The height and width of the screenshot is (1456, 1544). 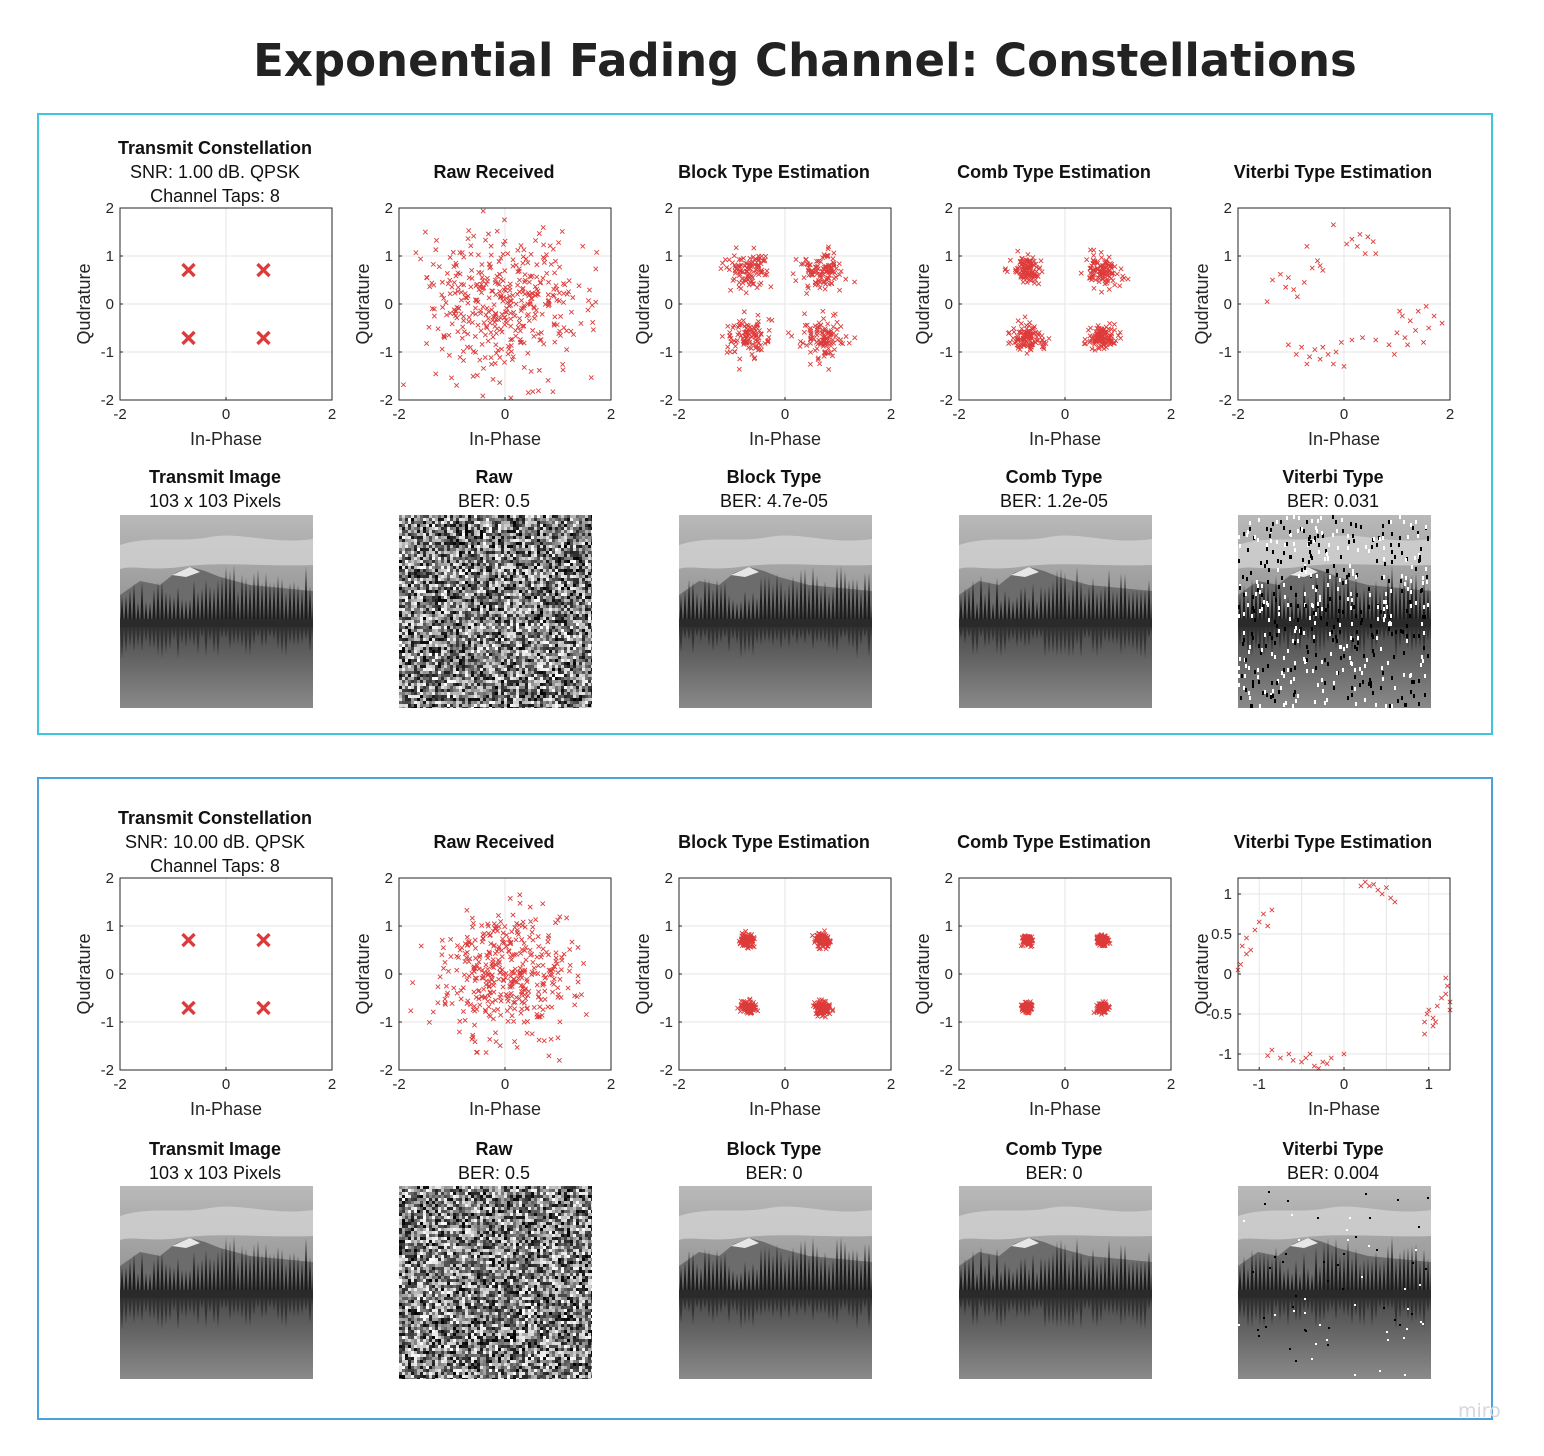 What do you see at coordinates (678, 414) in the screenshot?
I see `x-tick-label: -2` at bounding box center [678, 414].